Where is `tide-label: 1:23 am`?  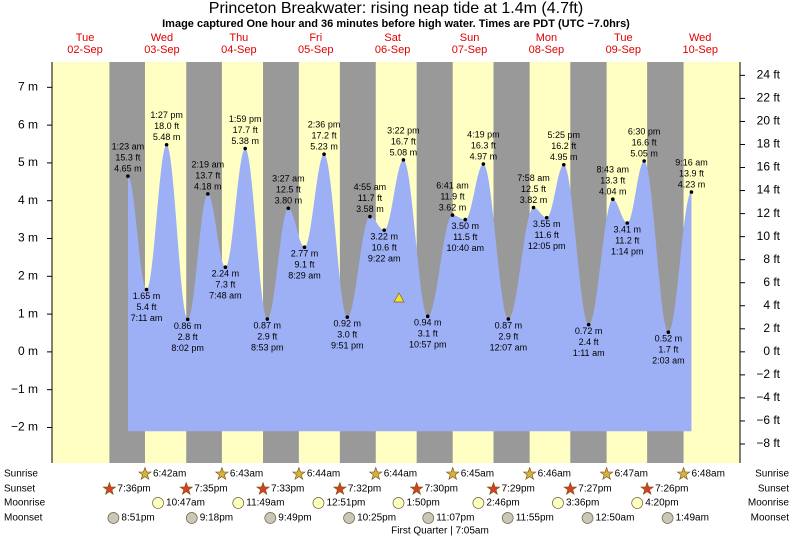 tide-label: 1:23 am is located at coordinates (128, 147).